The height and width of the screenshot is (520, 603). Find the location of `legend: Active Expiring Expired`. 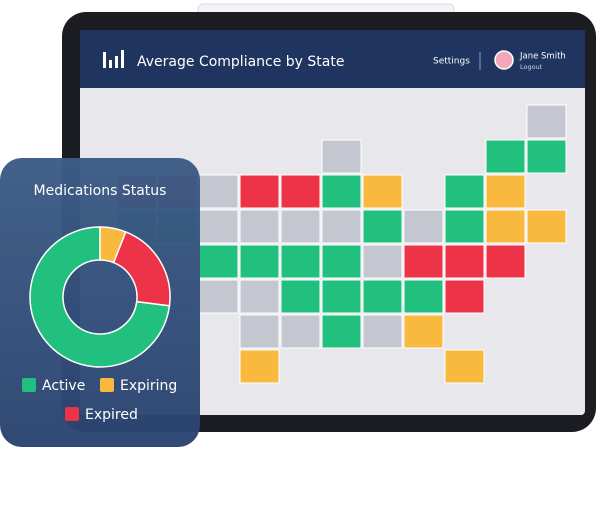

legend: Active Expiring Expired is located at coordinates (99, 400).